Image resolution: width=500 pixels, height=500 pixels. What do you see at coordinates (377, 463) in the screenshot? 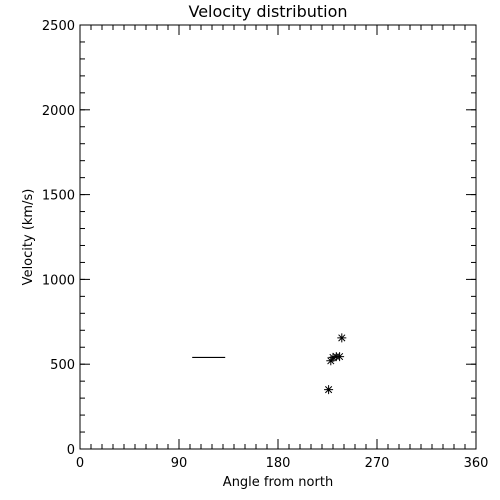
I see `x-tick-label: 270` at bounding box center [377, 463].